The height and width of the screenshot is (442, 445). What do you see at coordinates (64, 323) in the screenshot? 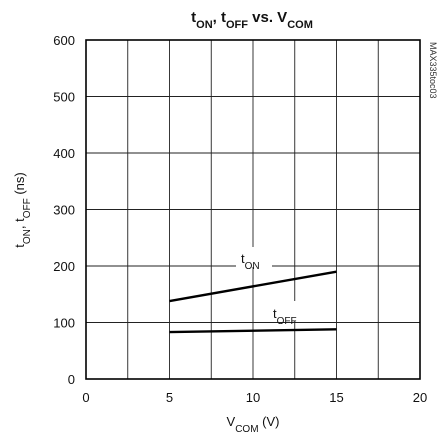
I see `y-tick-label: 100` at bounding box center [64, 323].